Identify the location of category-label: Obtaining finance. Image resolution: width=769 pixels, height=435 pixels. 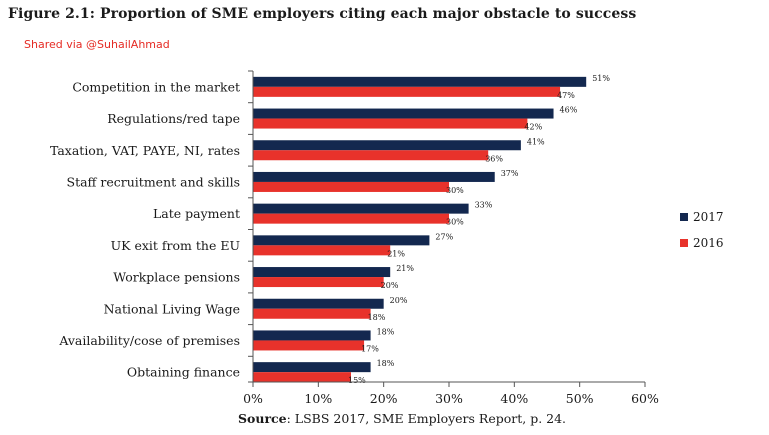
(183, 372).